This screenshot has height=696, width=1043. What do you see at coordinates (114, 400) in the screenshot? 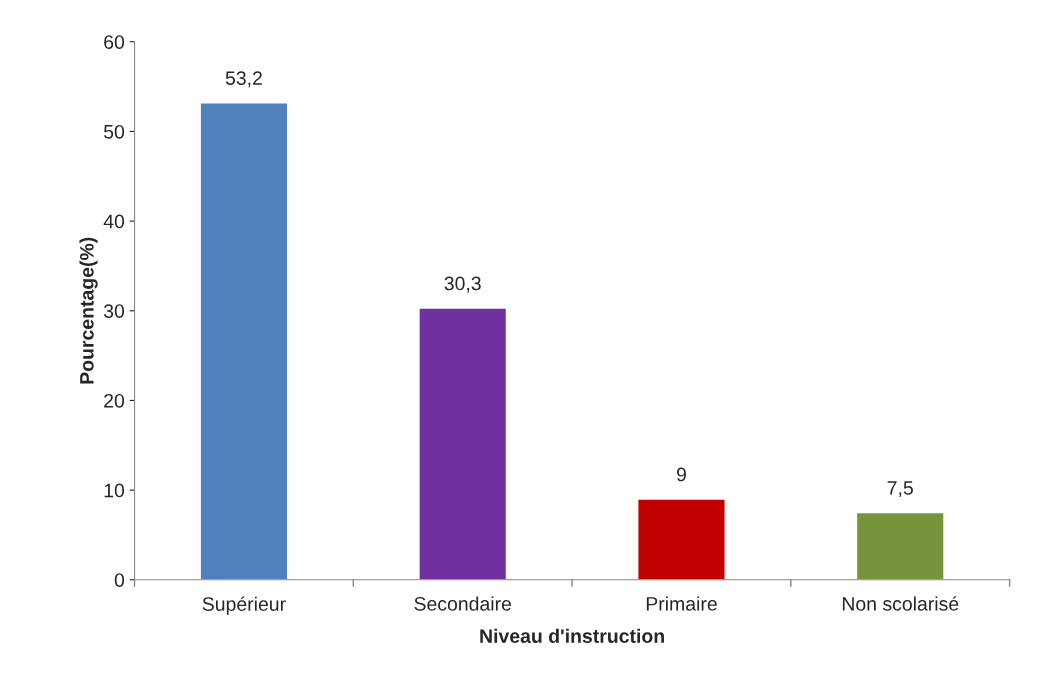
I see `y-tick-label: 20` at bounding box center [114, 400].